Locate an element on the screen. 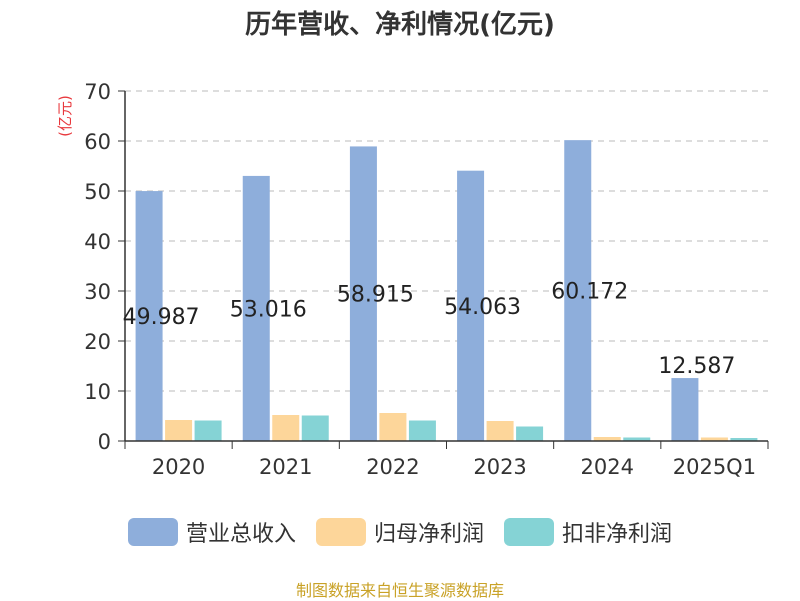  bar-3-2021 is located at coordinates (315, 428).